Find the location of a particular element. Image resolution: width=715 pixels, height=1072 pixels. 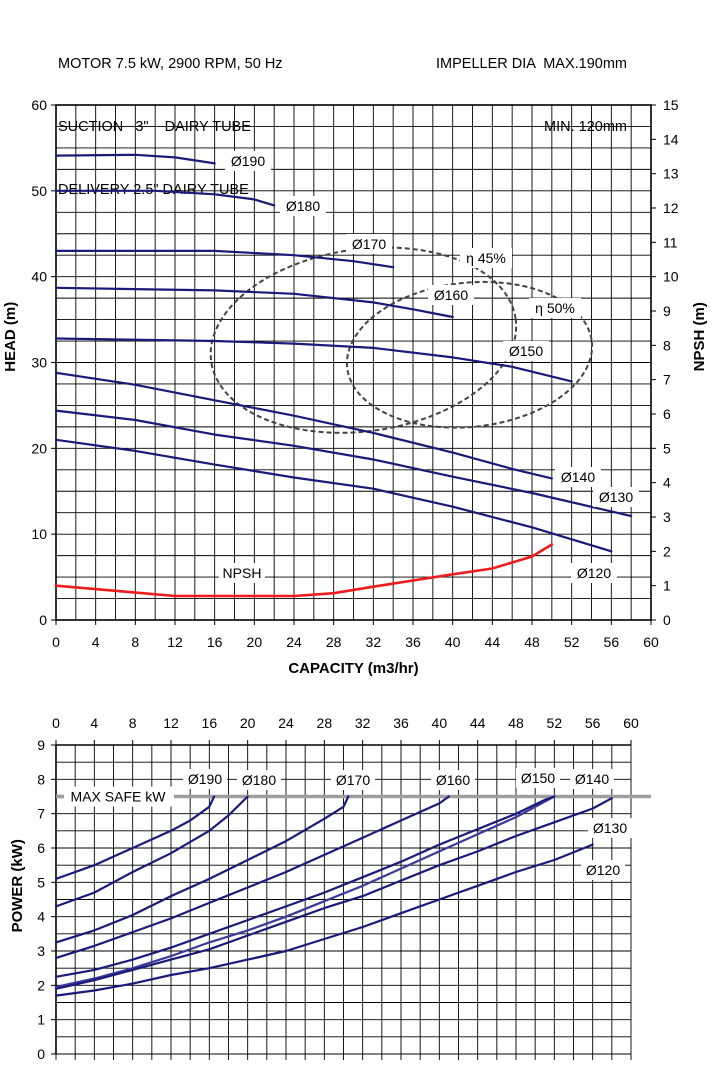

npsh-y-tick-label: 11 is located at coordinates (670, 242).